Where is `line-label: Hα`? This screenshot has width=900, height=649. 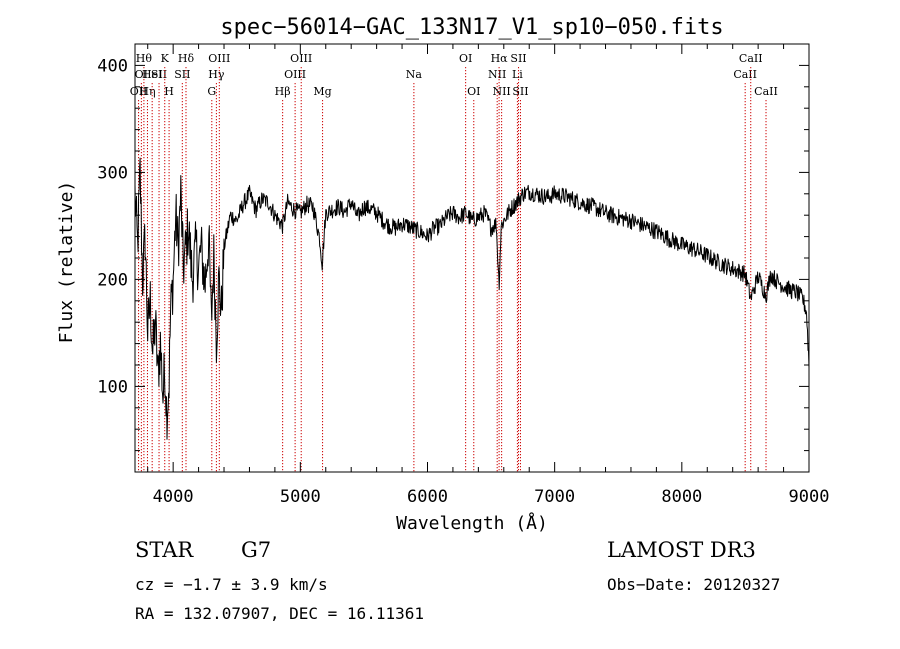 line-label: Hα is located at coordinates (500, 58).